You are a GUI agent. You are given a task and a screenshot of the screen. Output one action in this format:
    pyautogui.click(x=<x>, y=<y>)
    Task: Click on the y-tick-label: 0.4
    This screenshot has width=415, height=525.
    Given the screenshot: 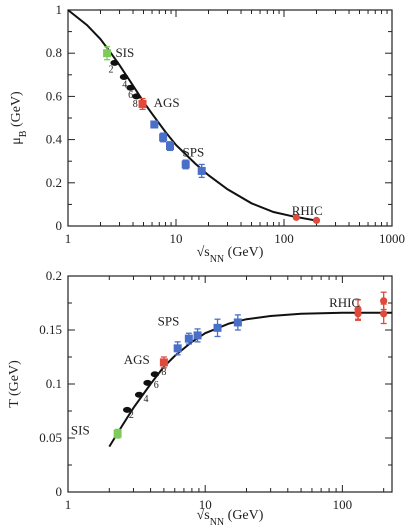 What is the action you would take?
    pyautogui.click(x=54, y=139)
    